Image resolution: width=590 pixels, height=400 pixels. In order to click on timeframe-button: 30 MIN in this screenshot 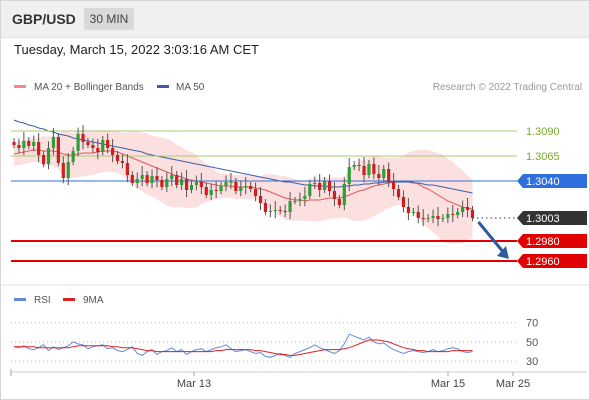, I will do `click(109, 19)`.